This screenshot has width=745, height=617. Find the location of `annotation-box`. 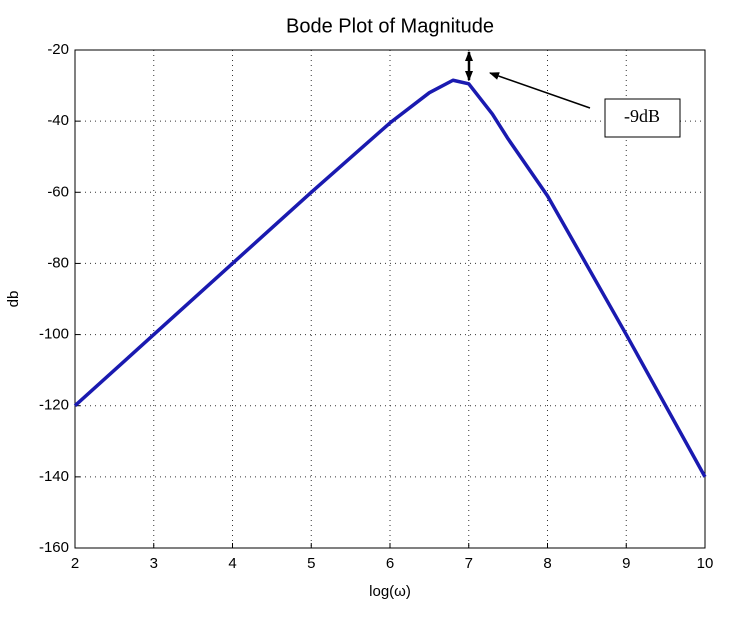

annotation-box is located at coordinates (642, 118).